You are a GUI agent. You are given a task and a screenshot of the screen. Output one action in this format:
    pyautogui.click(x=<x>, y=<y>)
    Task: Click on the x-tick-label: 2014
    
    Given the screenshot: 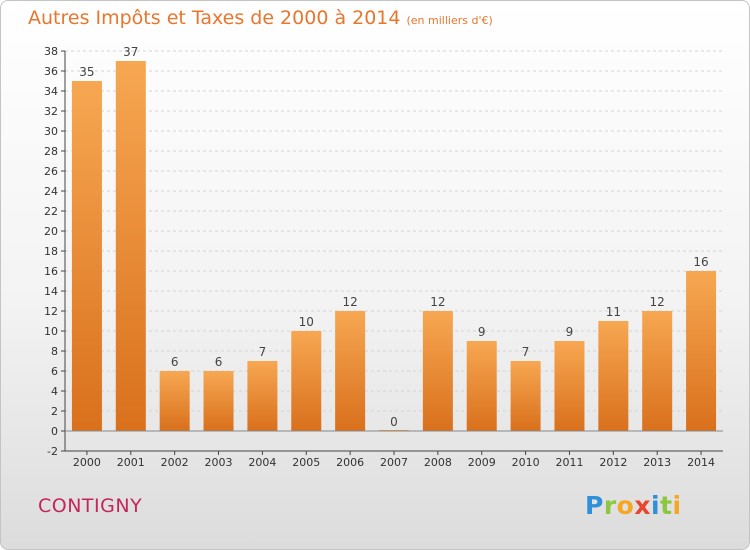 What is the action you would take?
    pyautogui.click(x=701, y=462)
    